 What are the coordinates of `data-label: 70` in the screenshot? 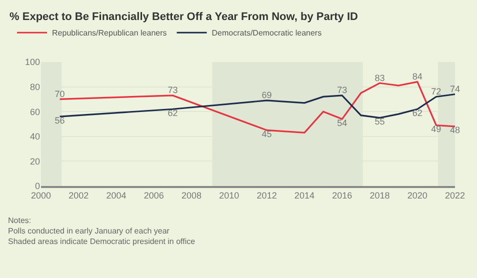 It's located at (59, 93).